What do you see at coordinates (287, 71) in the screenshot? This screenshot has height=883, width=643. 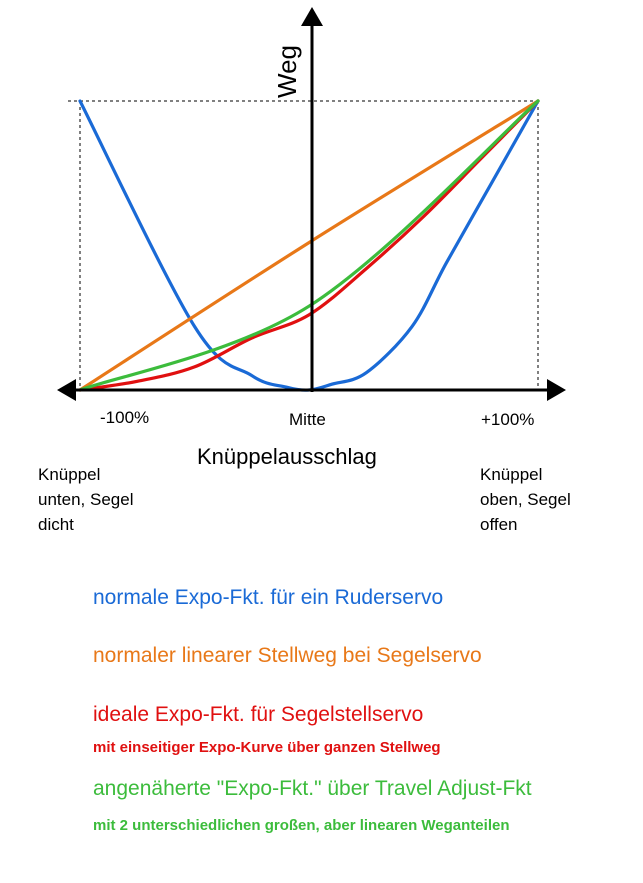 I see `y-axis-label: Weg` at bounding box center [287, 71].